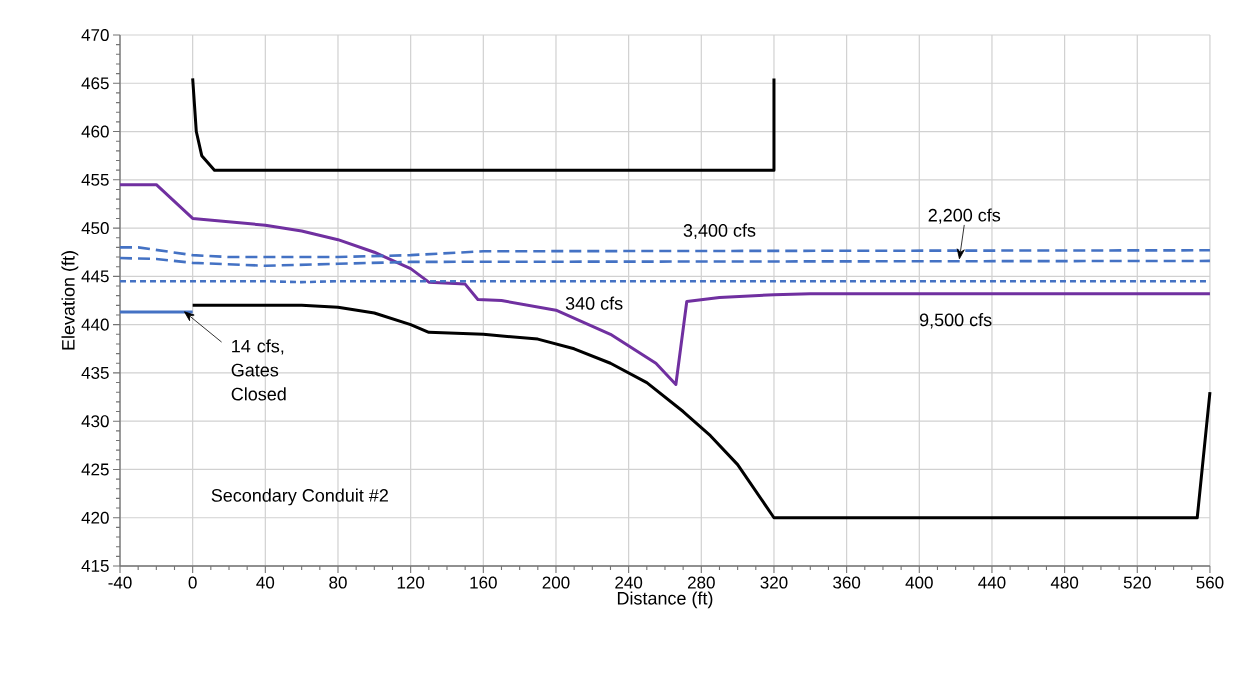 Image resolution: width=1253 pixels, height=681 pixels. What do you see at coordinates (95, 372) in the screenshot?
I see `y-tick-label: 435` at bounding box center [95, 372].